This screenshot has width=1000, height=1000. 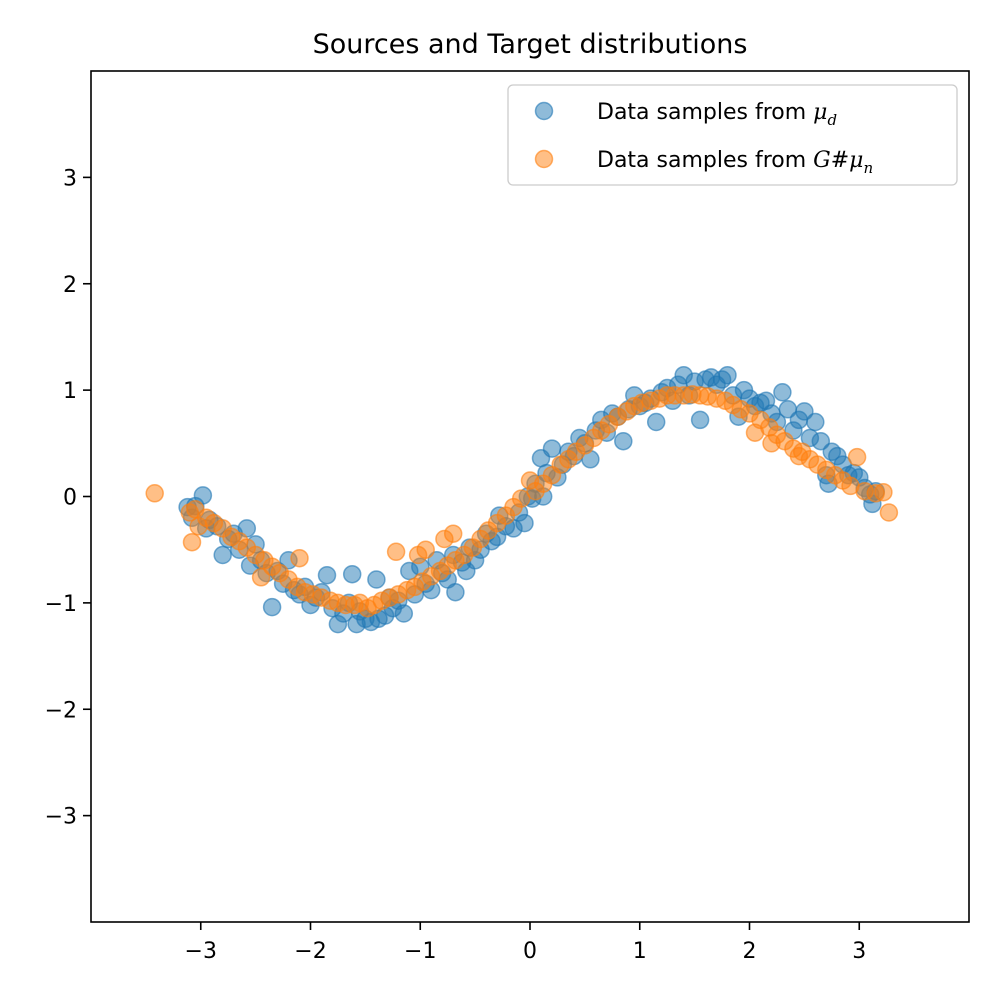 I want to click on x-tick-label-2: −1, so click(x=420, y=951).